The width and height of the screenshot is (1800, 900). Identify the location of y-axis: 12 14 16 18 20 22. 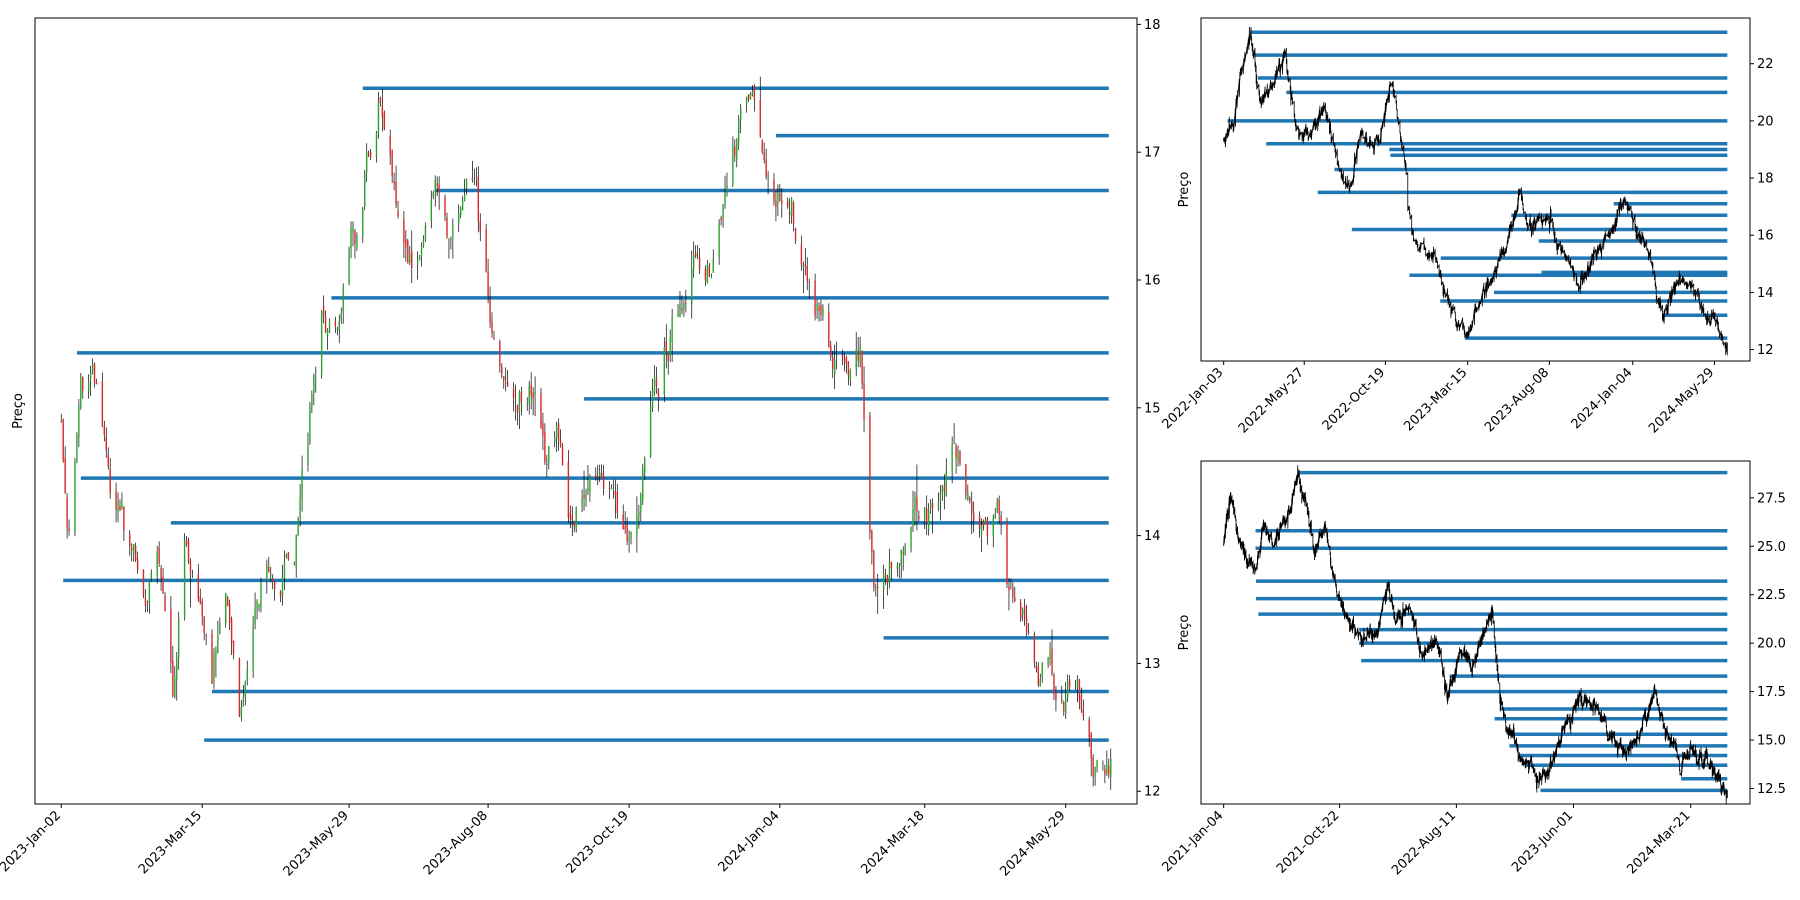
(1762, 207).